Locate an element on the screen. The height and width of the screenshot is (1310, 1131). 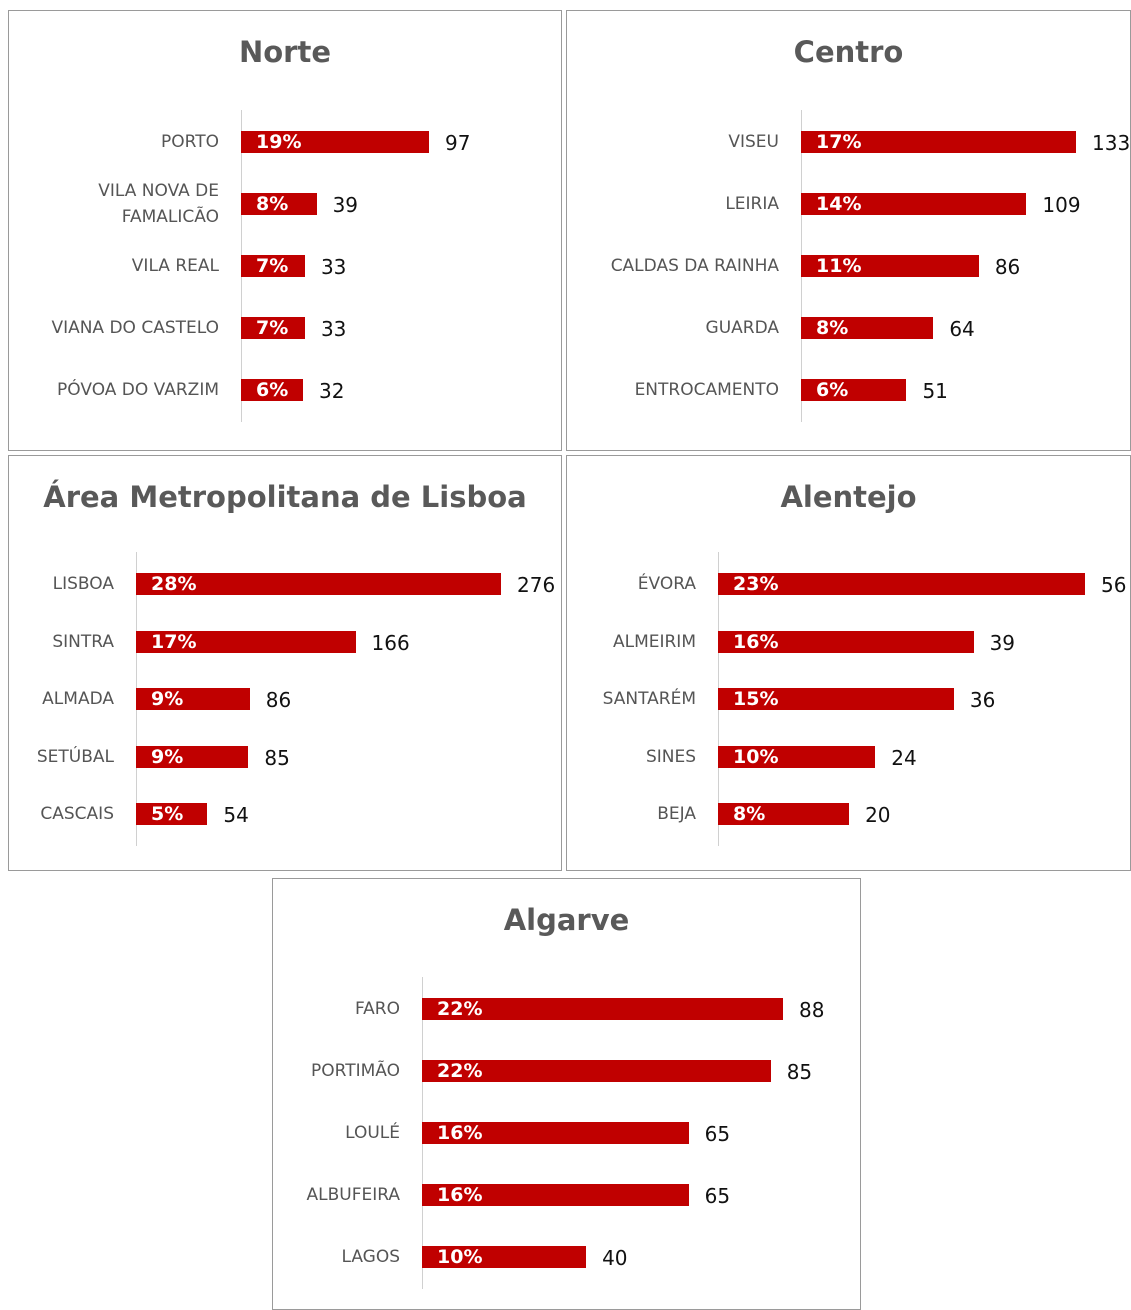
category-label: ALMEIRIM is located at coordinates (654, 641).